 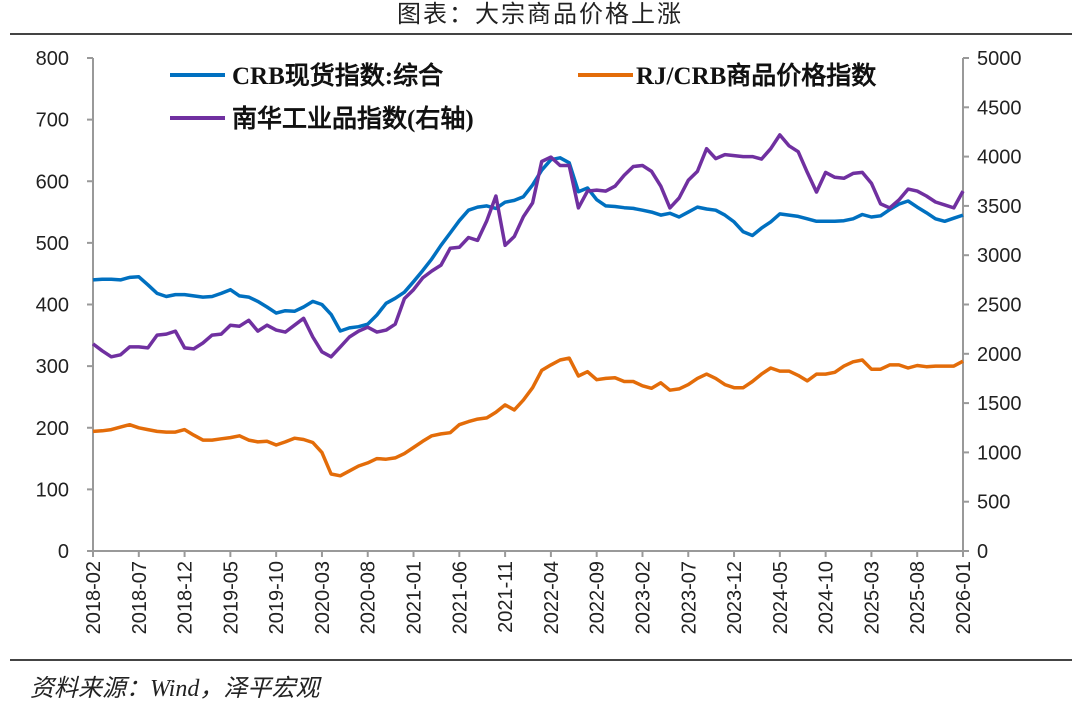 I want to click on left-tick-label: 100, so click(x=52, y=490).